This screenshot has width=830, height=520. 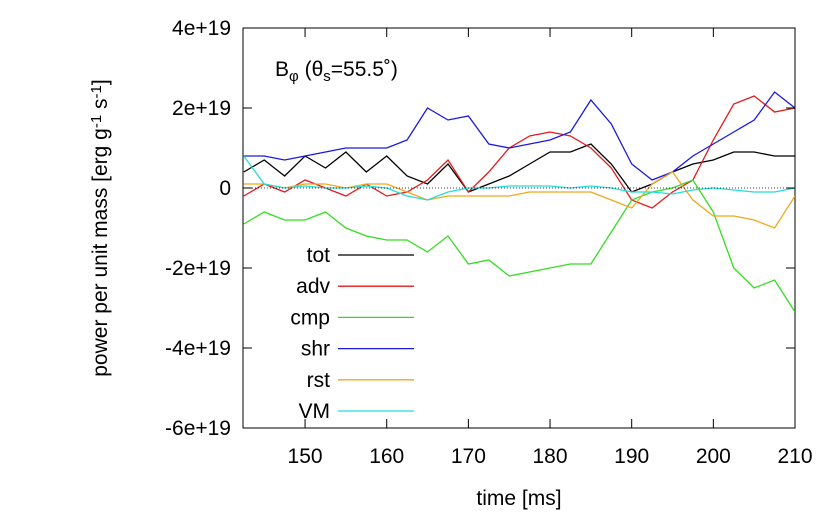 I want to click on legend-label: tot, so click(x=319, y=255).